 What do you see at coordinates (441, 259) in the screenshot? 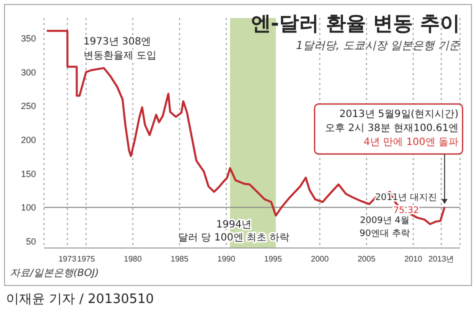
I see `x-tick-label: 2013년` at bounding box center [441, 259].